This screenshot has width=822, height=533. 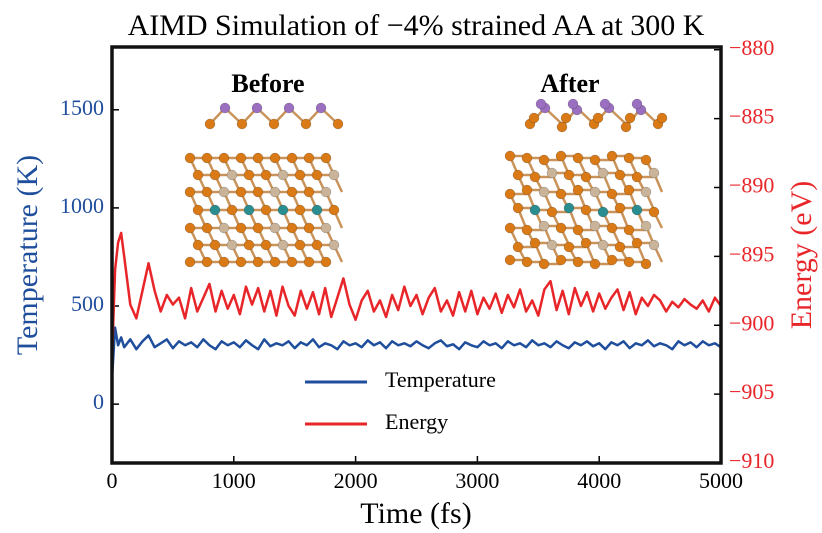 I want to click on x-tick-label: 1000, so click(x=234, y=480).